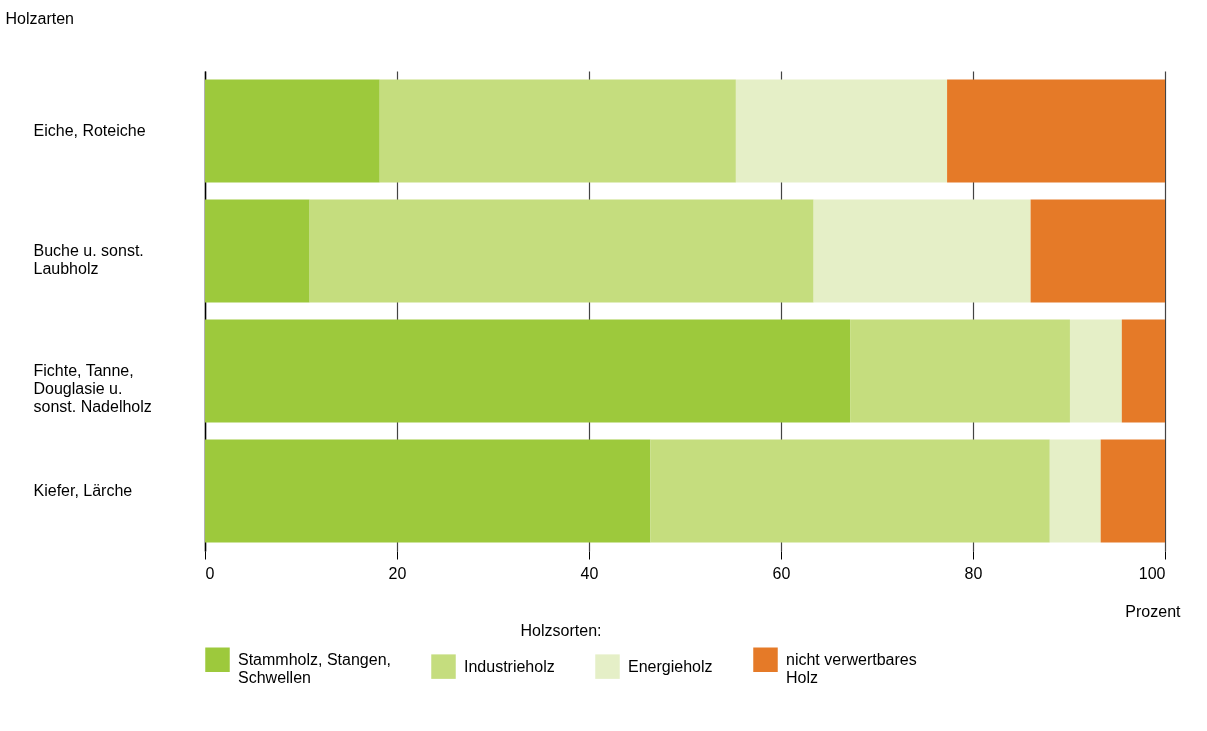 Image resolution: width=1207 pixels, height=731 pixels. Describe the element at coordinates (89, 130) in the screenshot. I see `y-tick-label: Eiche, Roteiche` at that location.